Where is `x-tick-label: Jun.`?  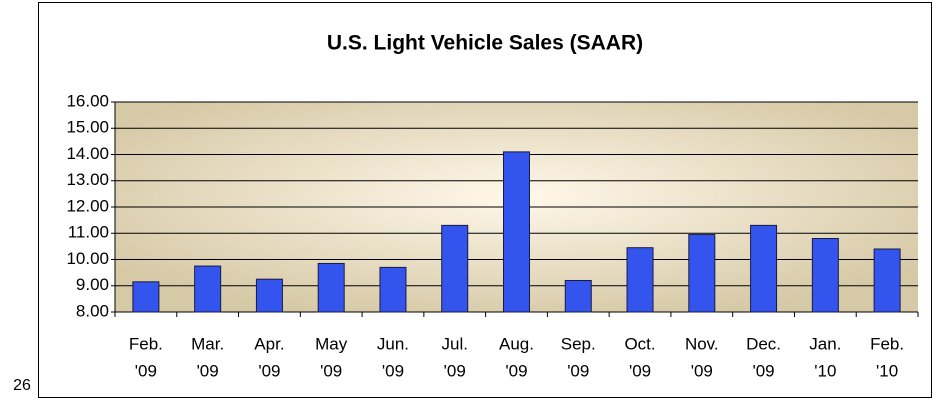 x-tick-label: Jun. is located at coordinates (393, 343).